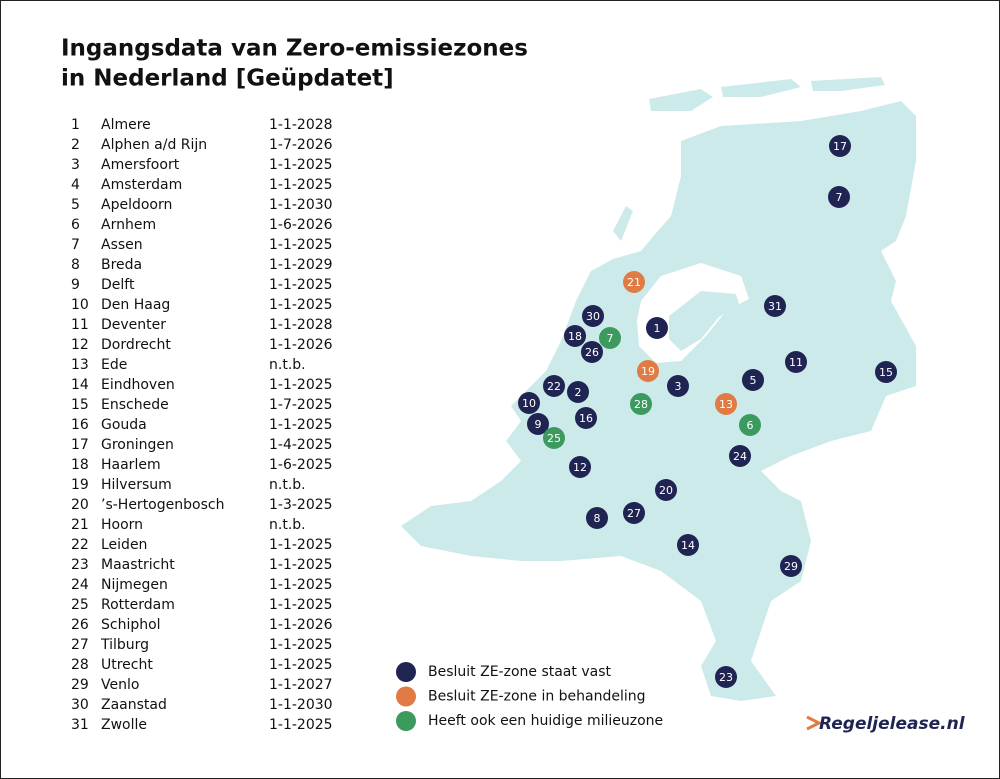  Describe the element at coordinates (80, 685) in the screenshot. I see `row-number: 29` at that location.